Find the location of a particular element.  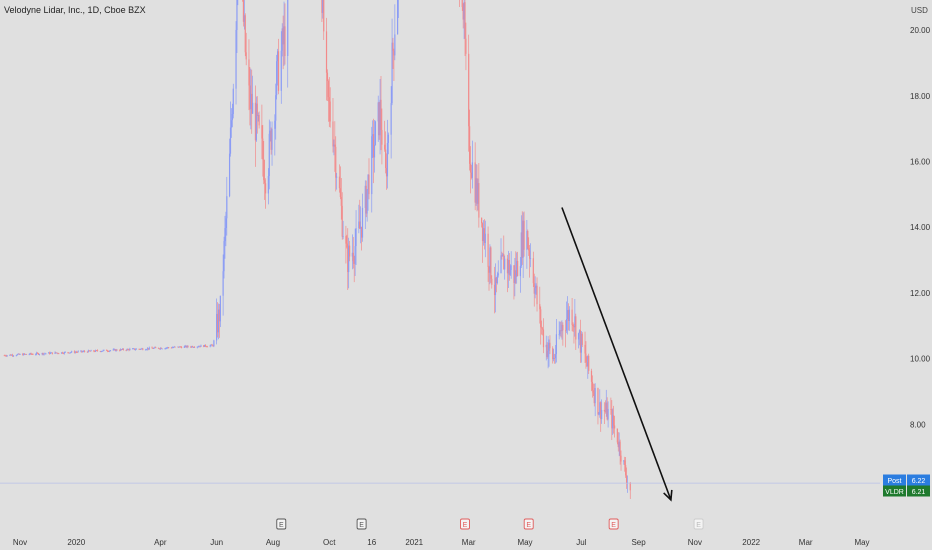

last-price-badge-label: VLDR is located at coordinates (894, 492).